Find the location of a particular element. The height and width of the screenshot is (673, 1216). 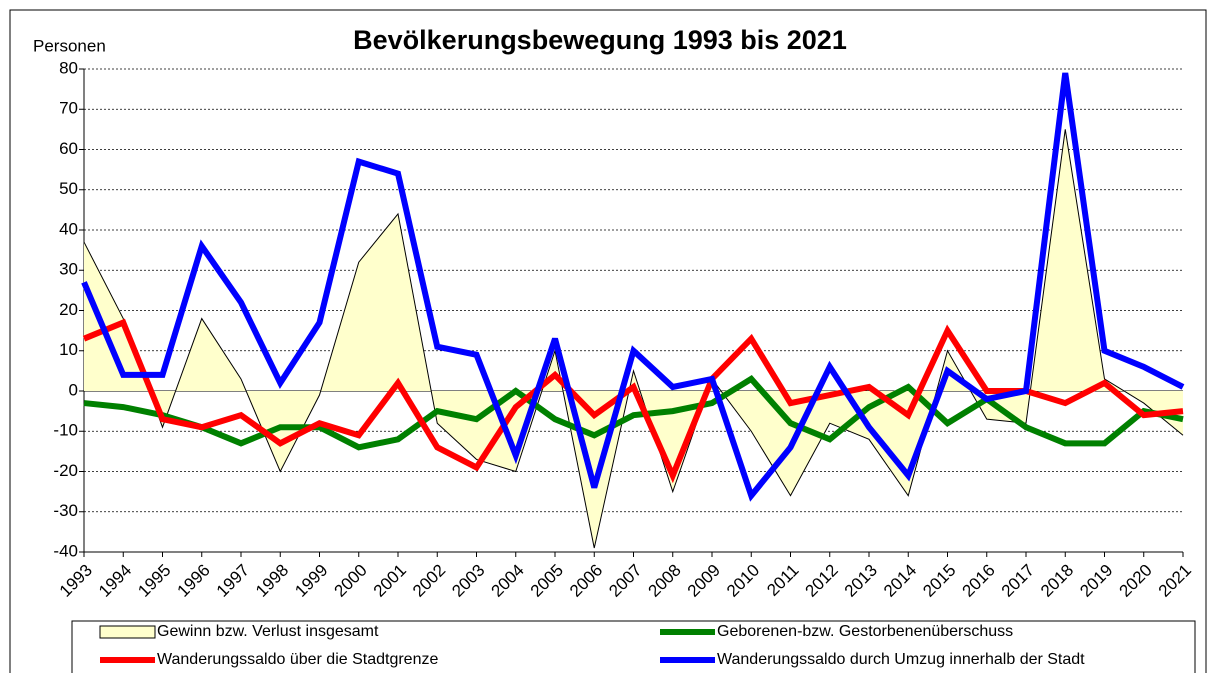

x-tick-label: 2010 is located at coordinates (743, 581).